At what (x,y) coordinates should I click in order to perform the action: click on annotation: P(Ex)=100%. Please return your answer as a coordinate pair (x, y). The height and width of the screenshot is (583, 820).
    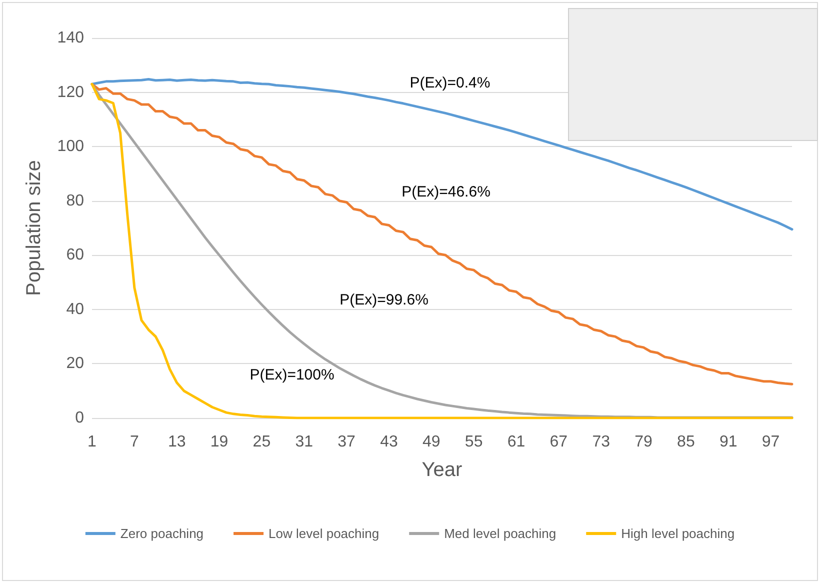
    Looking at the image, I should click on (292, 375).